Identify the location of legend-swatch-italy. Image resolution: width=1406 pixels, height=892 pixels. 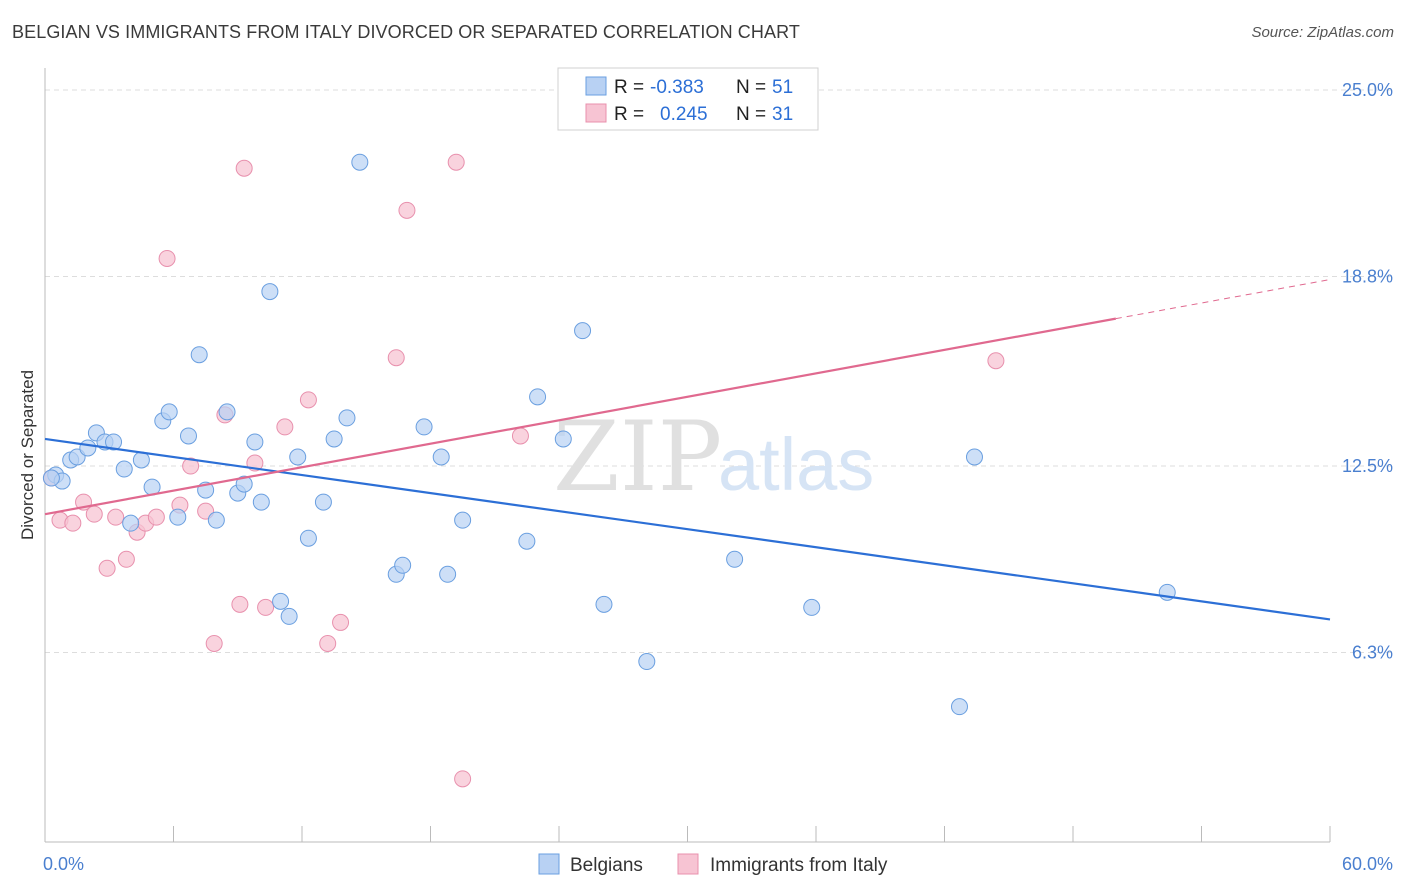
(596, 113).